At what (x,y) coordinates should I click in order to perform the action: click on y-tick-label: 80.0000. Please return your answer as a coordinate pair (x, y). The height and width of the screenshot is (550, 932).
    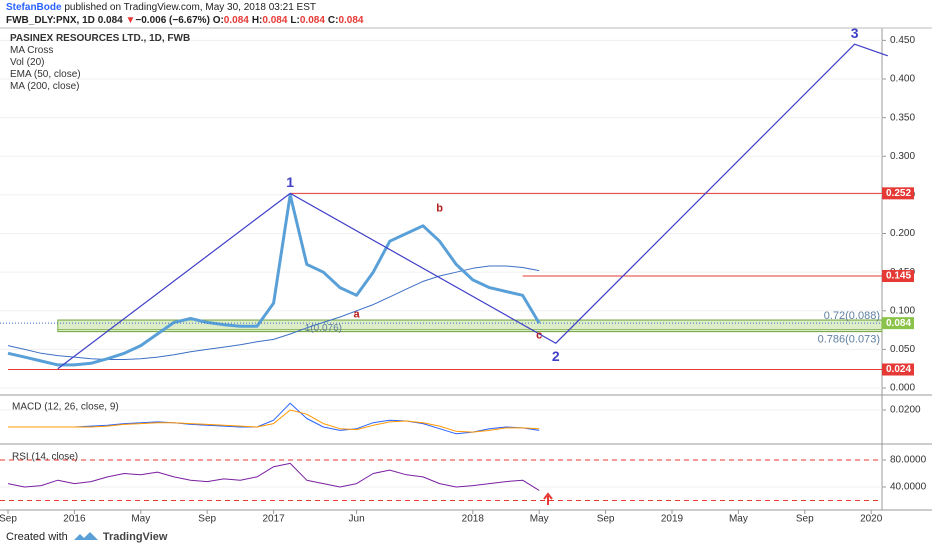
    Looking at the image, I should click on (908, 460).